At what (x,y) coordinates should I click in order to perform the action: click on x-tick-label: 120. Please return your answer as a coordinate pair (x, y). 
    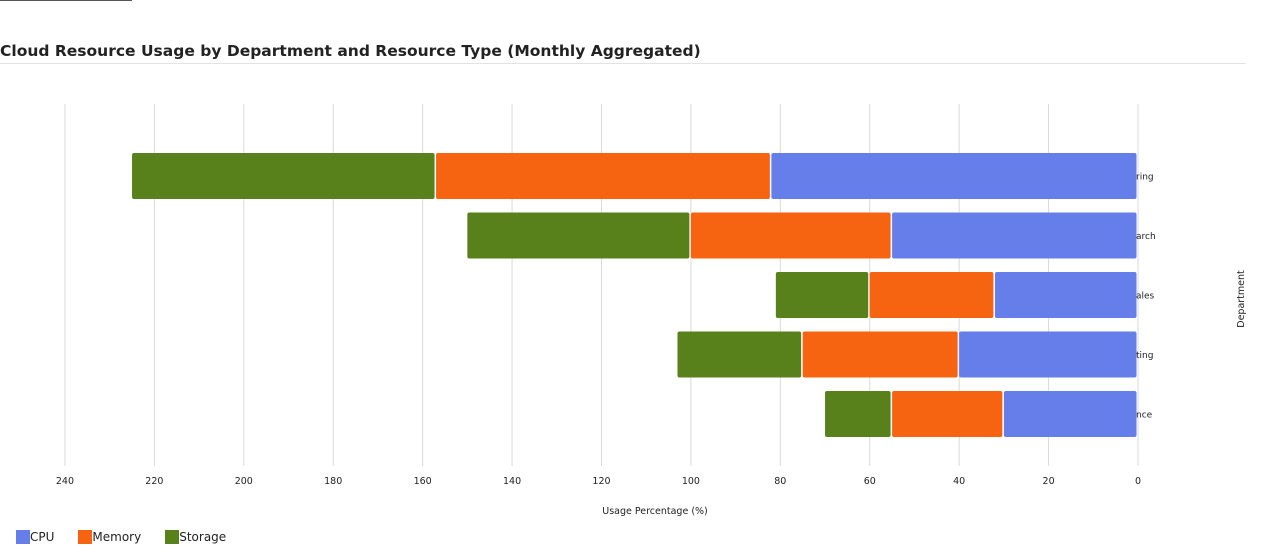
    Looking at the image, I should click on (601, 481).